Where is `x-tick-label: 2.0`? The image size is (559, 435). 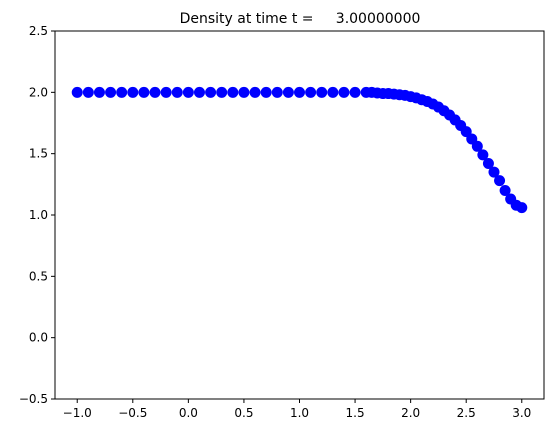 x-tick-label: 2.0 is located at coordinates (410, 413).